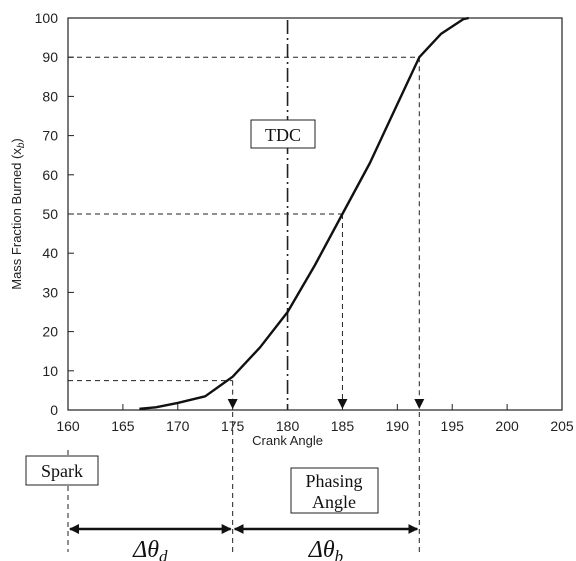 The height and width of the screenshot is (561, 576). Describe the element at coordinates (47, 18) in the screenshot. I see `y-tick-label: 100` at that location.